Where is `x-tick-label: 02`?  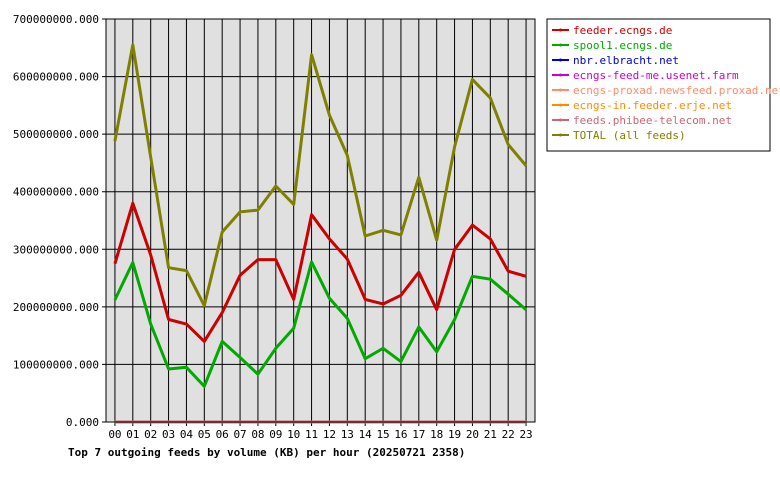 x-tick-label: 02 is located at coordinates (150, 434).